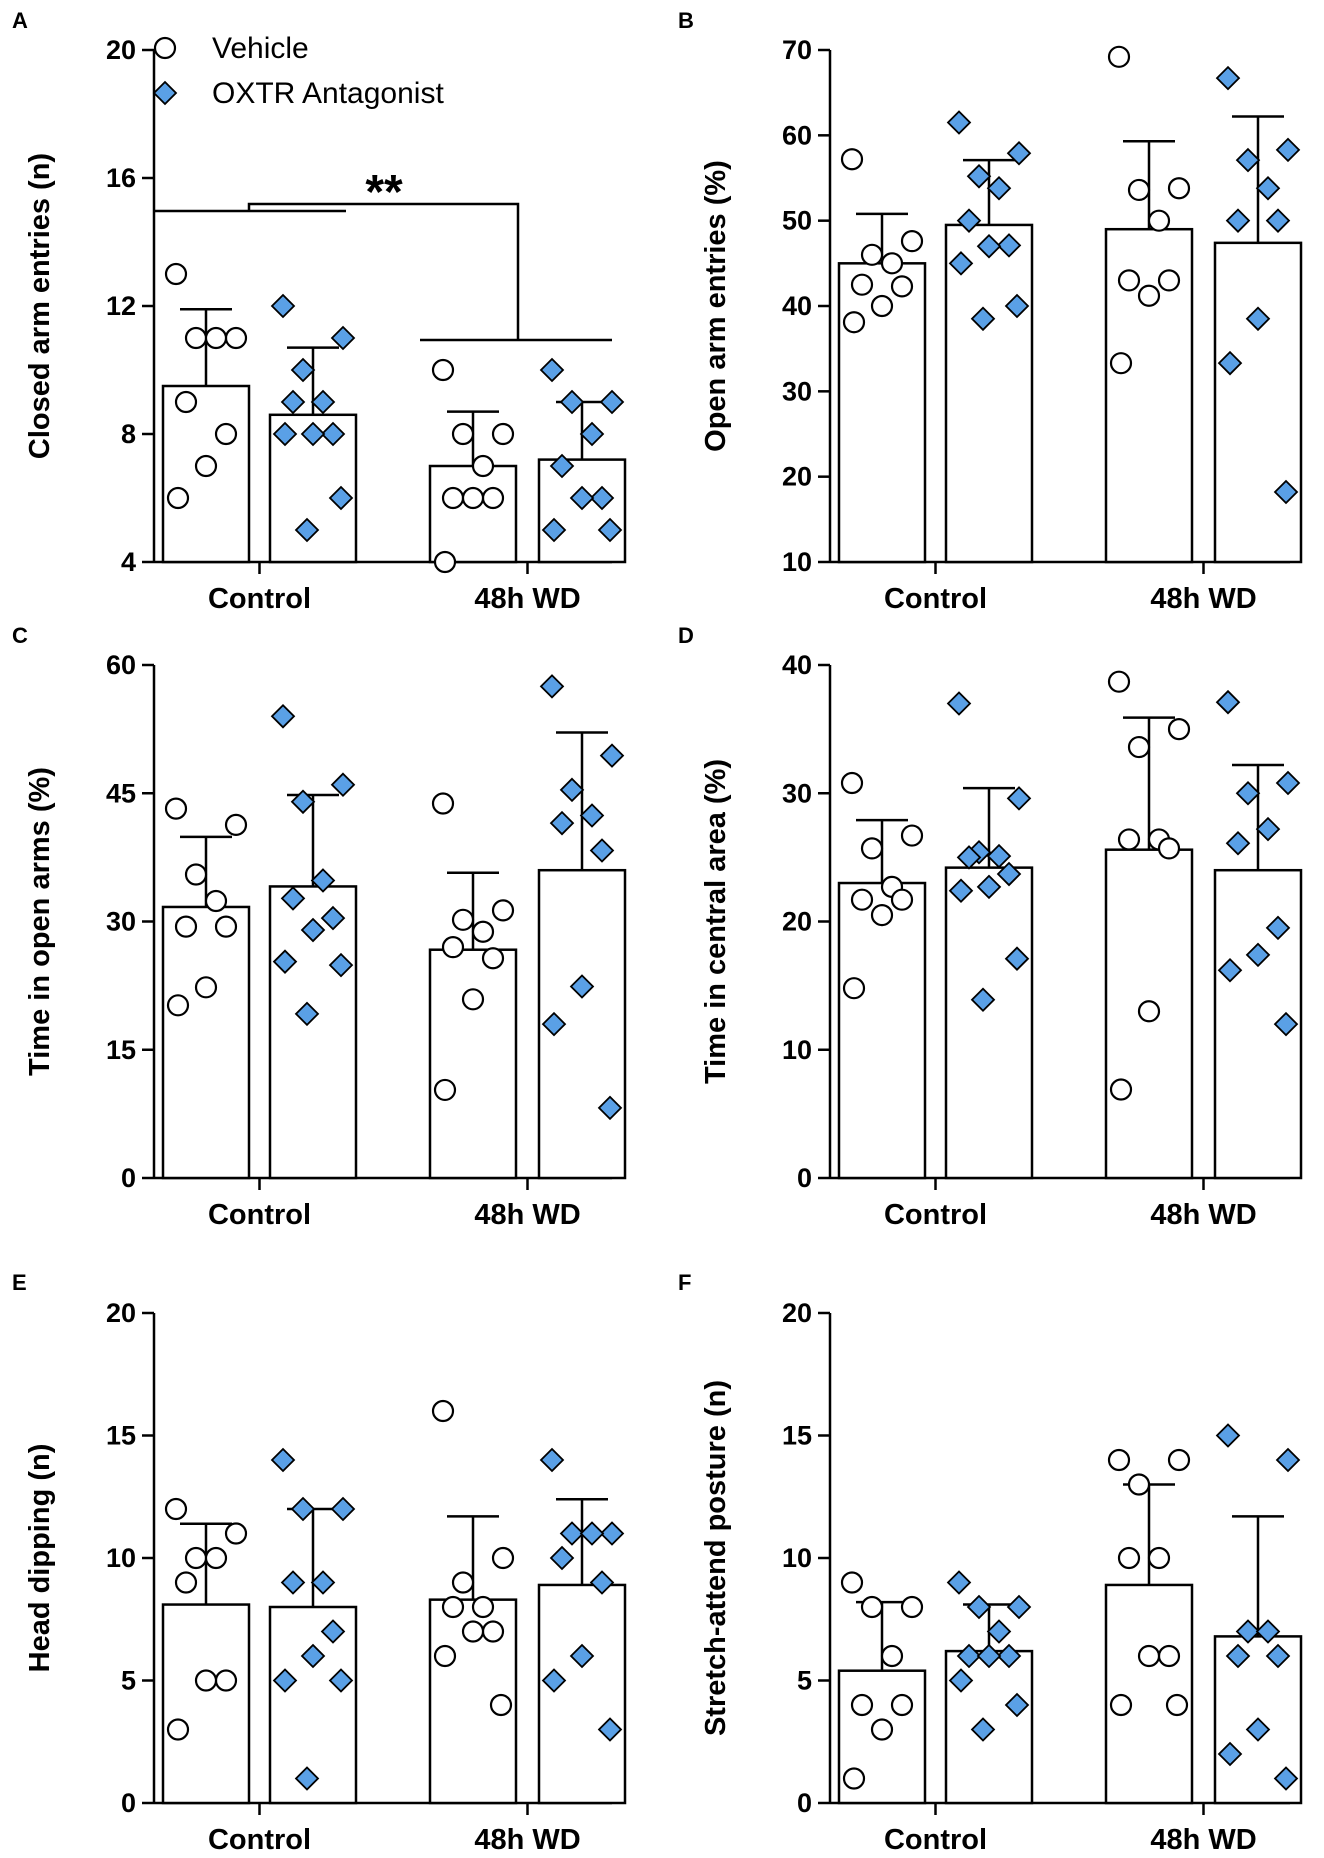 The width and height of the screenshot is (1324, 1858). What do you see at coordinates (797, 50) in the screenshot?
I see `y-tick-label: 70` at bounding box center [797, 50].